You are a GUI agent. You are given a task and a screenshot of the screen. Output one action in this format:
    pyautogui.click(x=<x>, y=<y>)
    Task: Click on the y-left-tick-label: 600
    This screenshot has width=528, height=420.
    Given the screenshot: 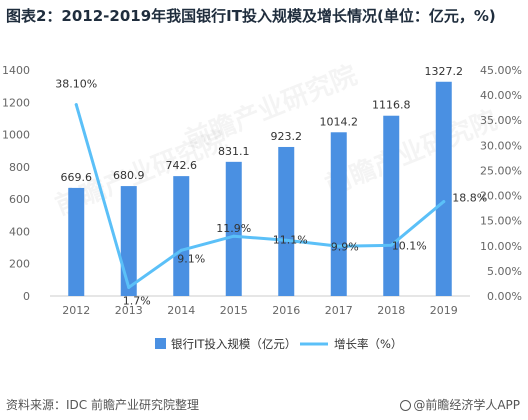 What is the action you would take?
    pyautogui.click(x=19, y=199)
    